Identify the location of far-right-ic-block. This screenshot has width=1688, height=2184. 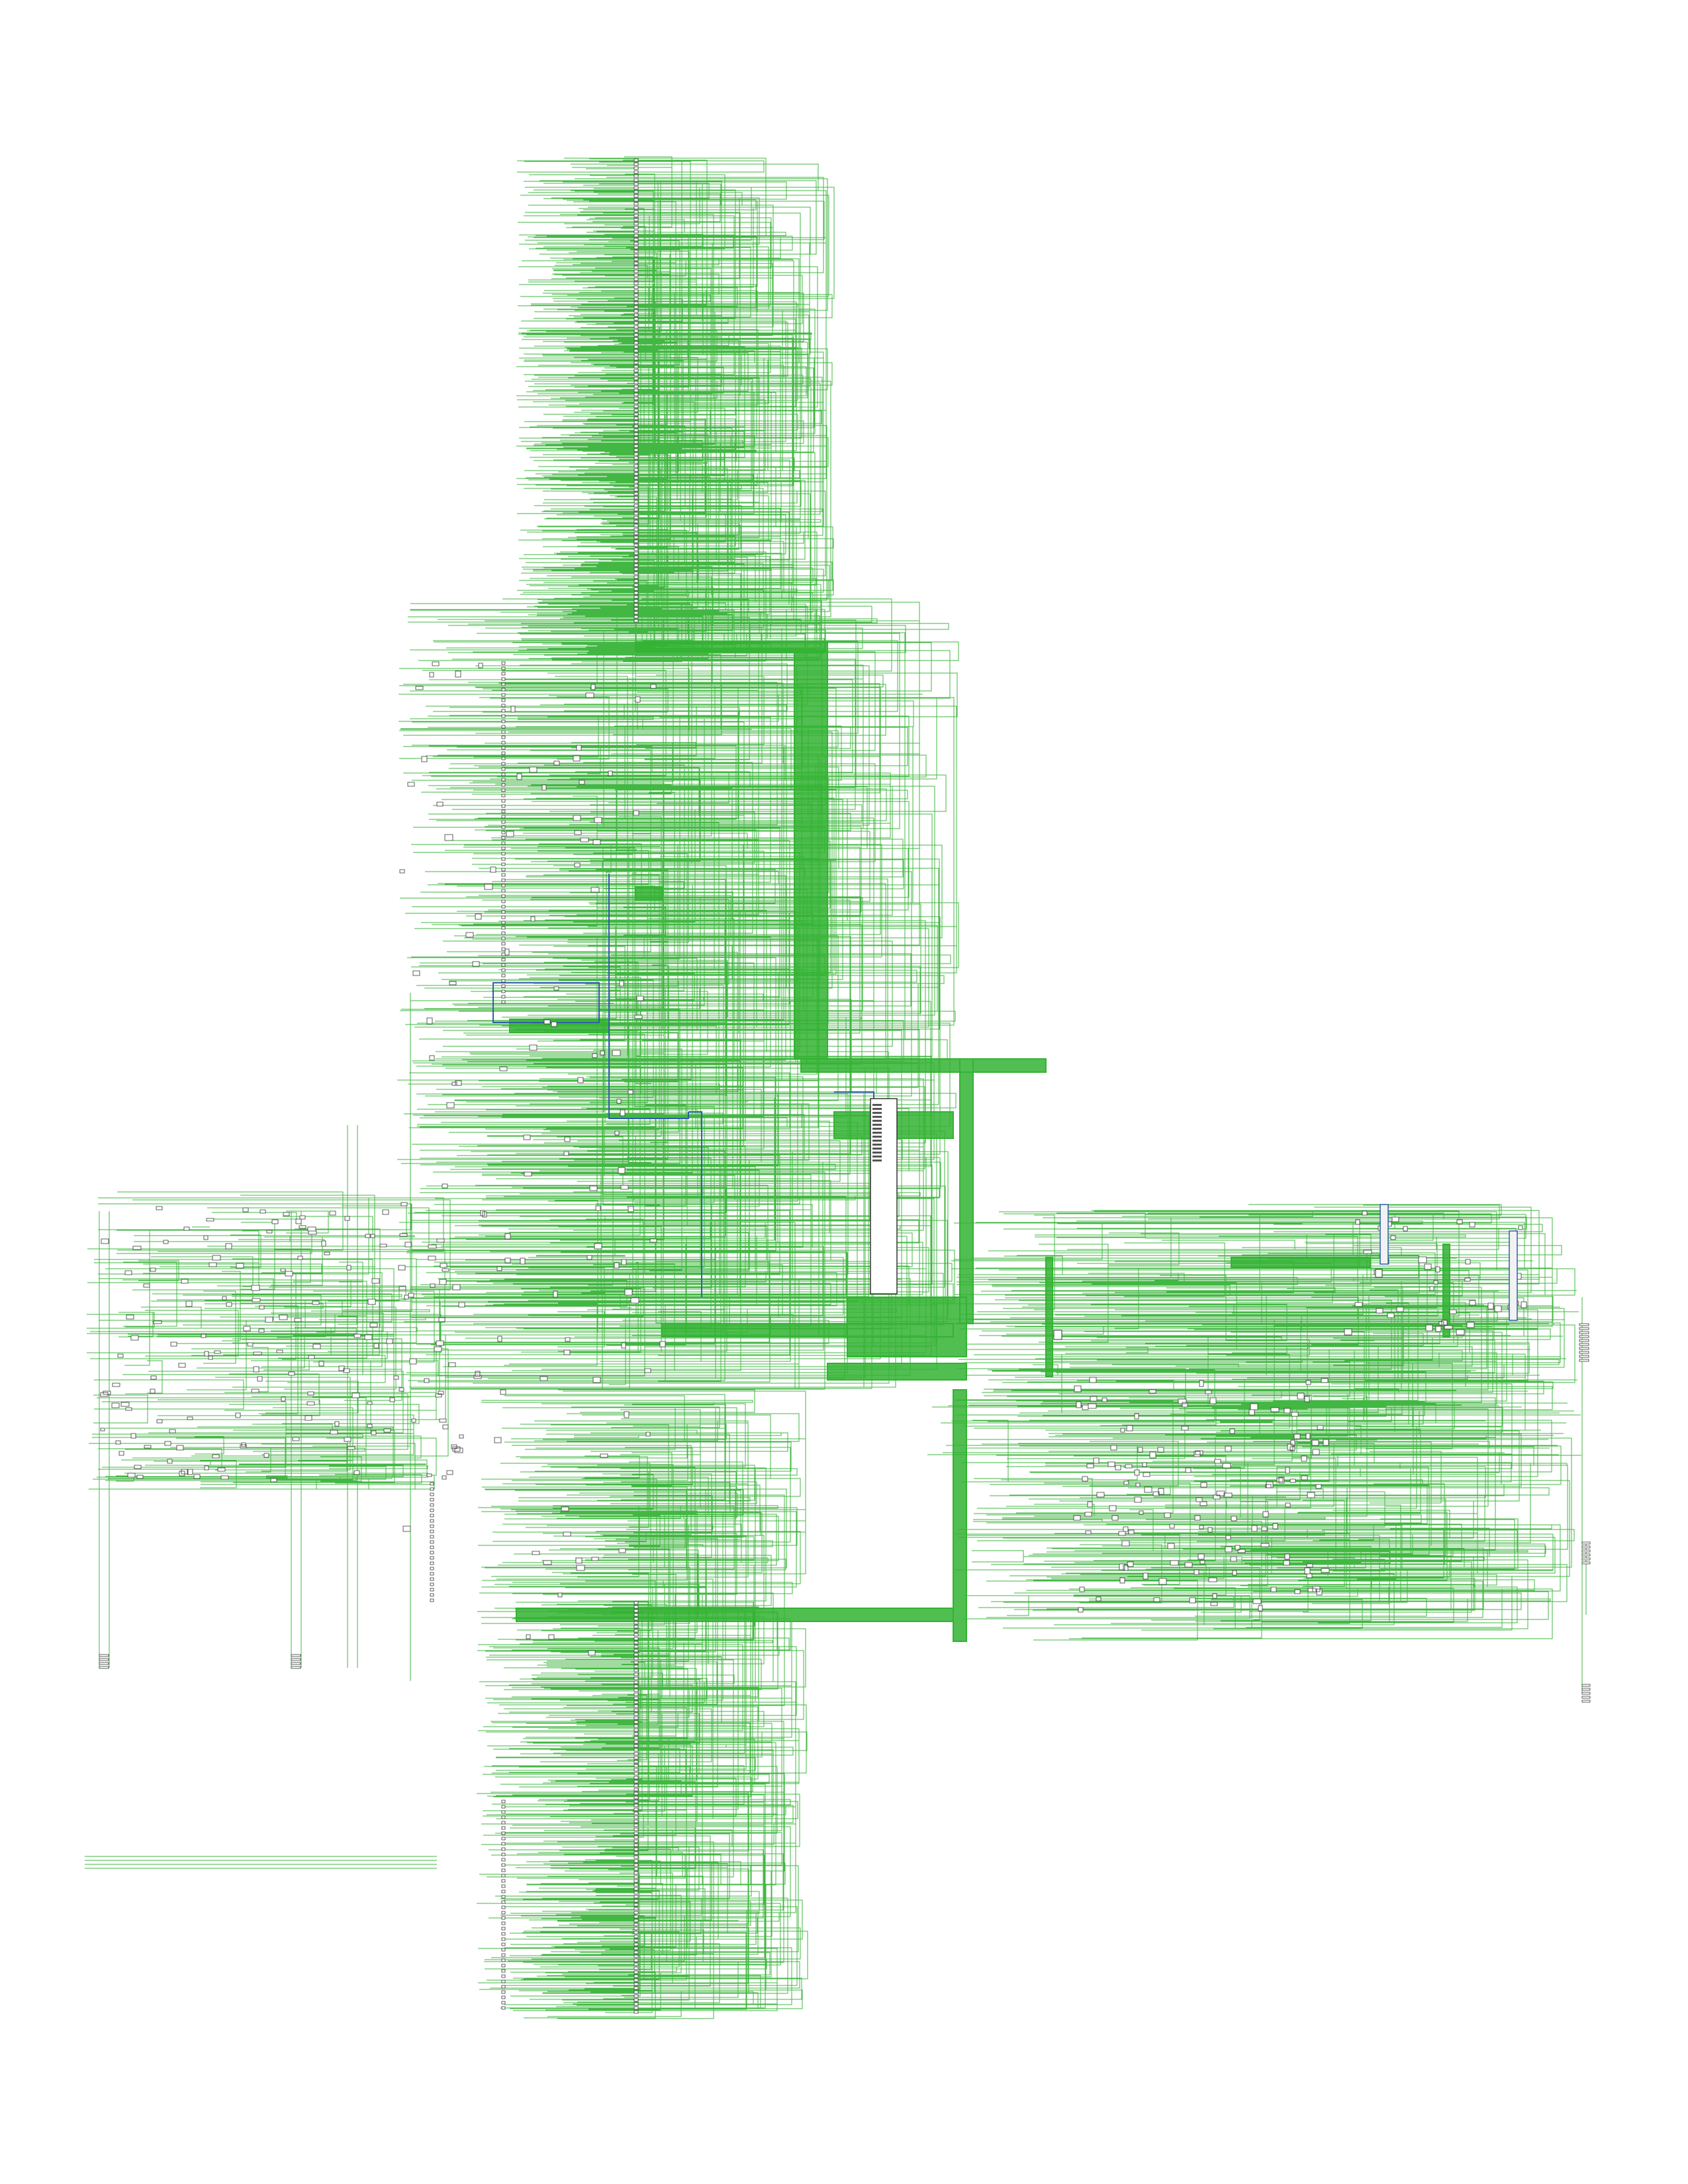
(1513, 1275).